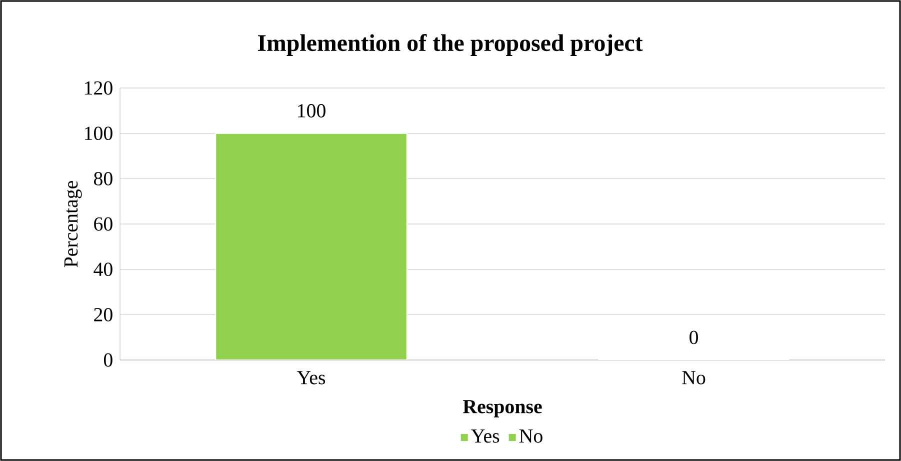 This screenshot has width=901, height=461. I want to click on y-axis-title: Percentage, so click(73, 224).